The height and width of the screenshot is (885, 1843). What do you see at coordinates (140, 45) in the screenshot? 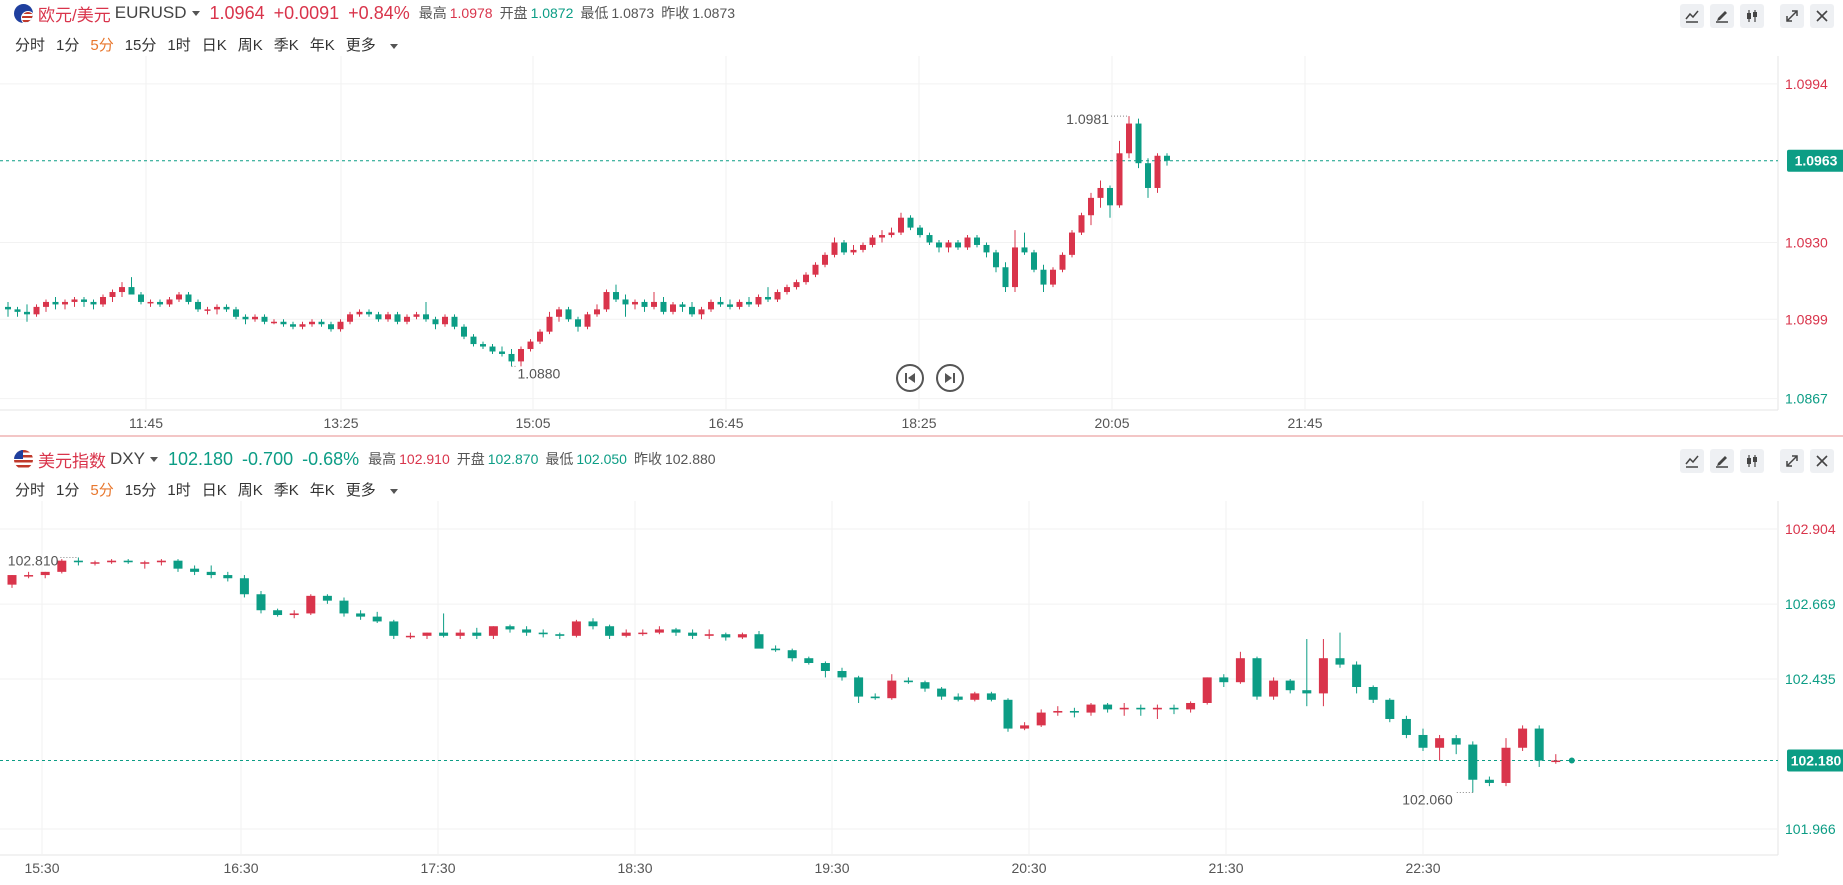
I see `tab-period-15m: 15分` at bounding box center [140, 45].